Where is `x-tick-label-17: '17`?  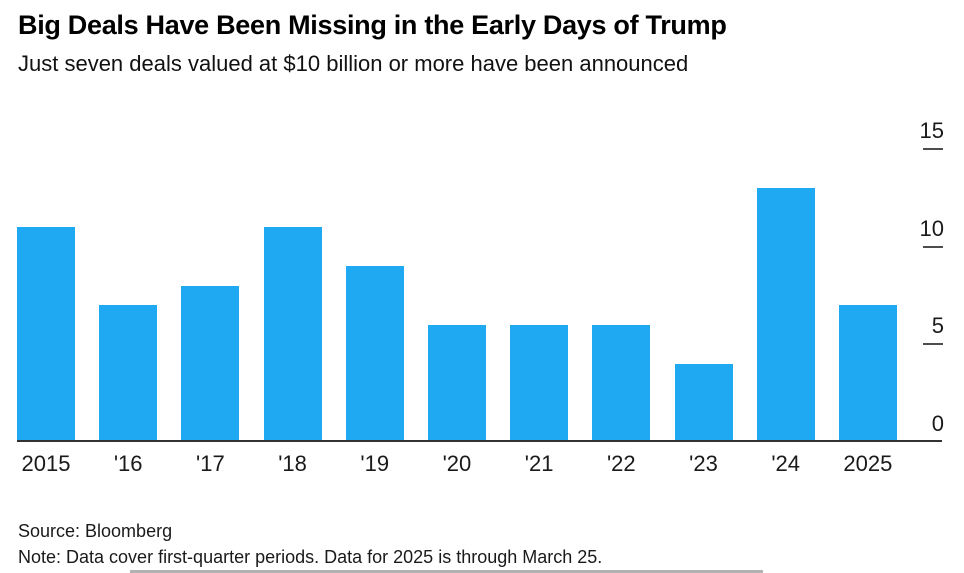 x-tick-label-17: '17 is located at coordinates (210, 463).